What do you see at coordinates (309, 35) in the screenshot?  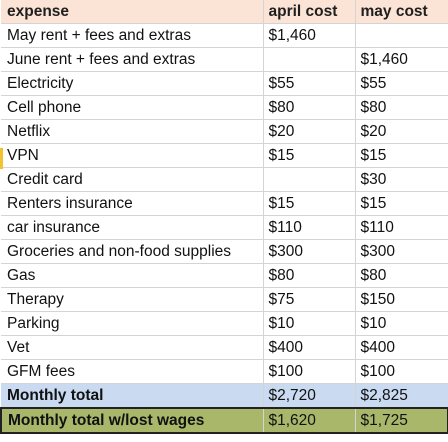 I see `cell-april: $1,460` at bounding box center [309, 35].